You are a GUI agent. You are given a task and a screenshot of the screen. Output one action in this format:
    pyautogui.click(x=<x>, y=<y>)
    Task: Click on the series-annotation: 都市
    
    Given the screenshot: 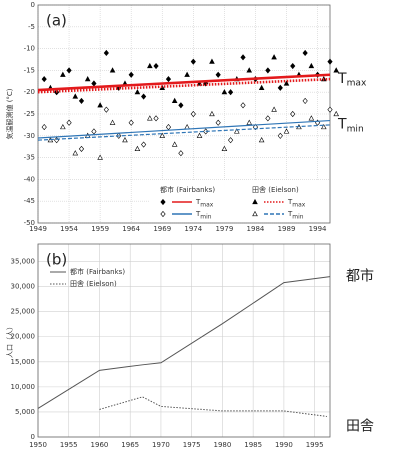 What is the action you would take?
    pyautogui.click(x=360, y=276)
    